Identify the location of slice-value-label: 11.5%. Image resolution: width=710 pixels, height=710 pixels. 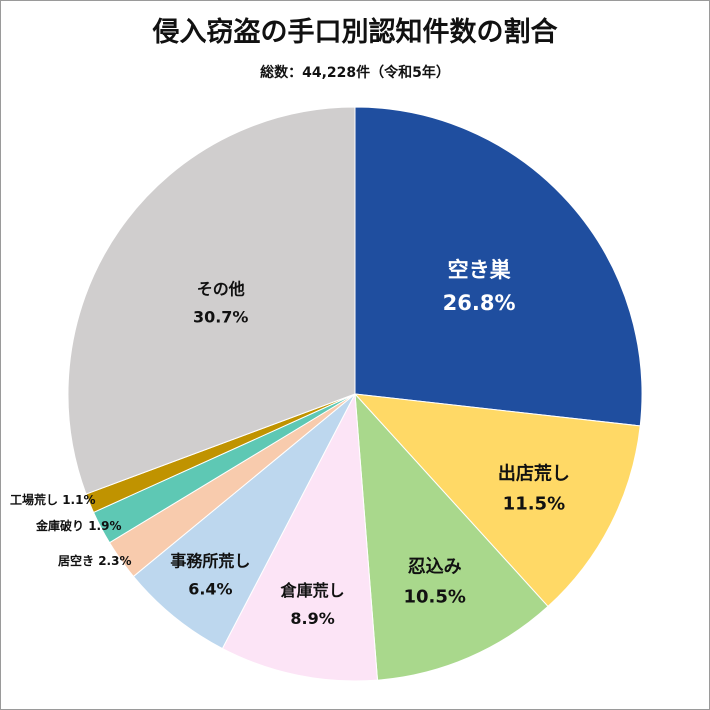
(534, 503).